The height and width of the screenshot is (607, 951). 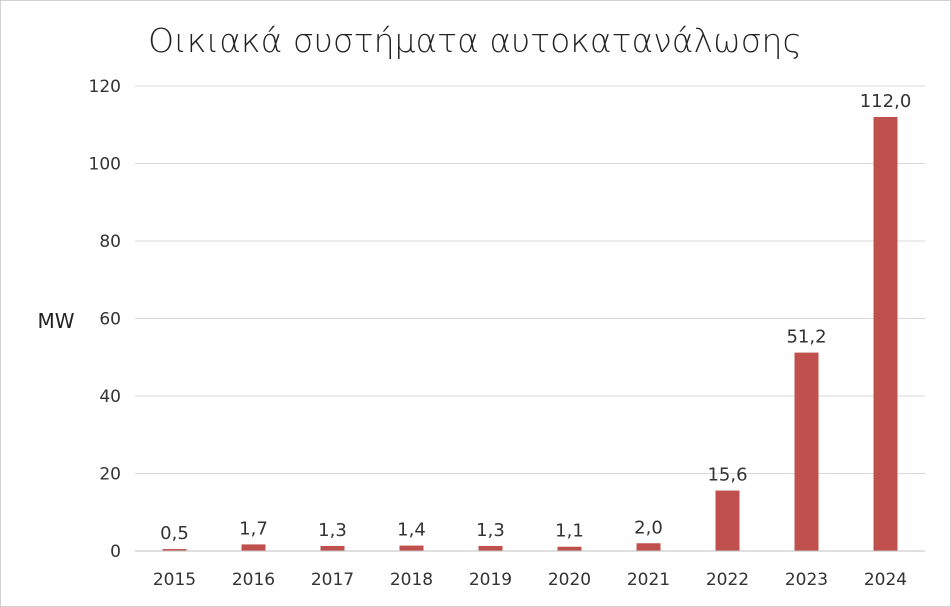 What do you see at coordinates (115, 552) in the screenshot?
I see `y-tick-label: 0` at bounding box center [115, 552].